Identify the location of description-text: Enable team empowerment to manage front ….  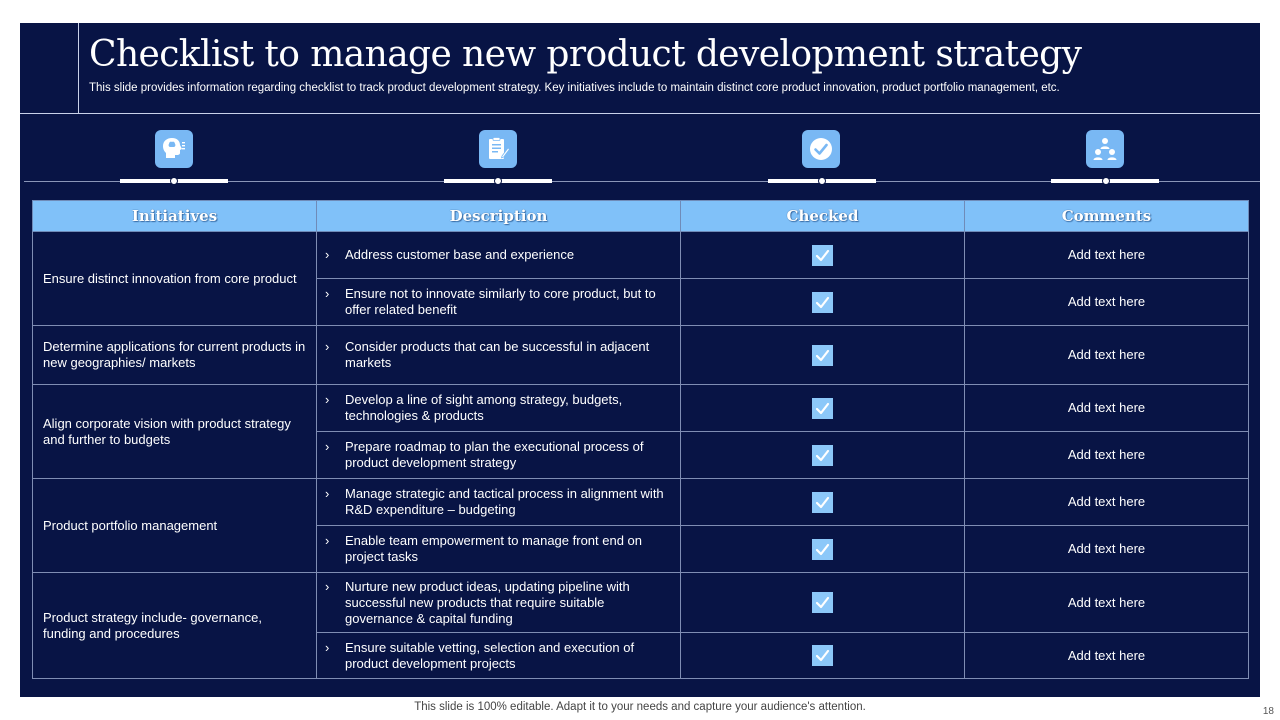
(494, 548).